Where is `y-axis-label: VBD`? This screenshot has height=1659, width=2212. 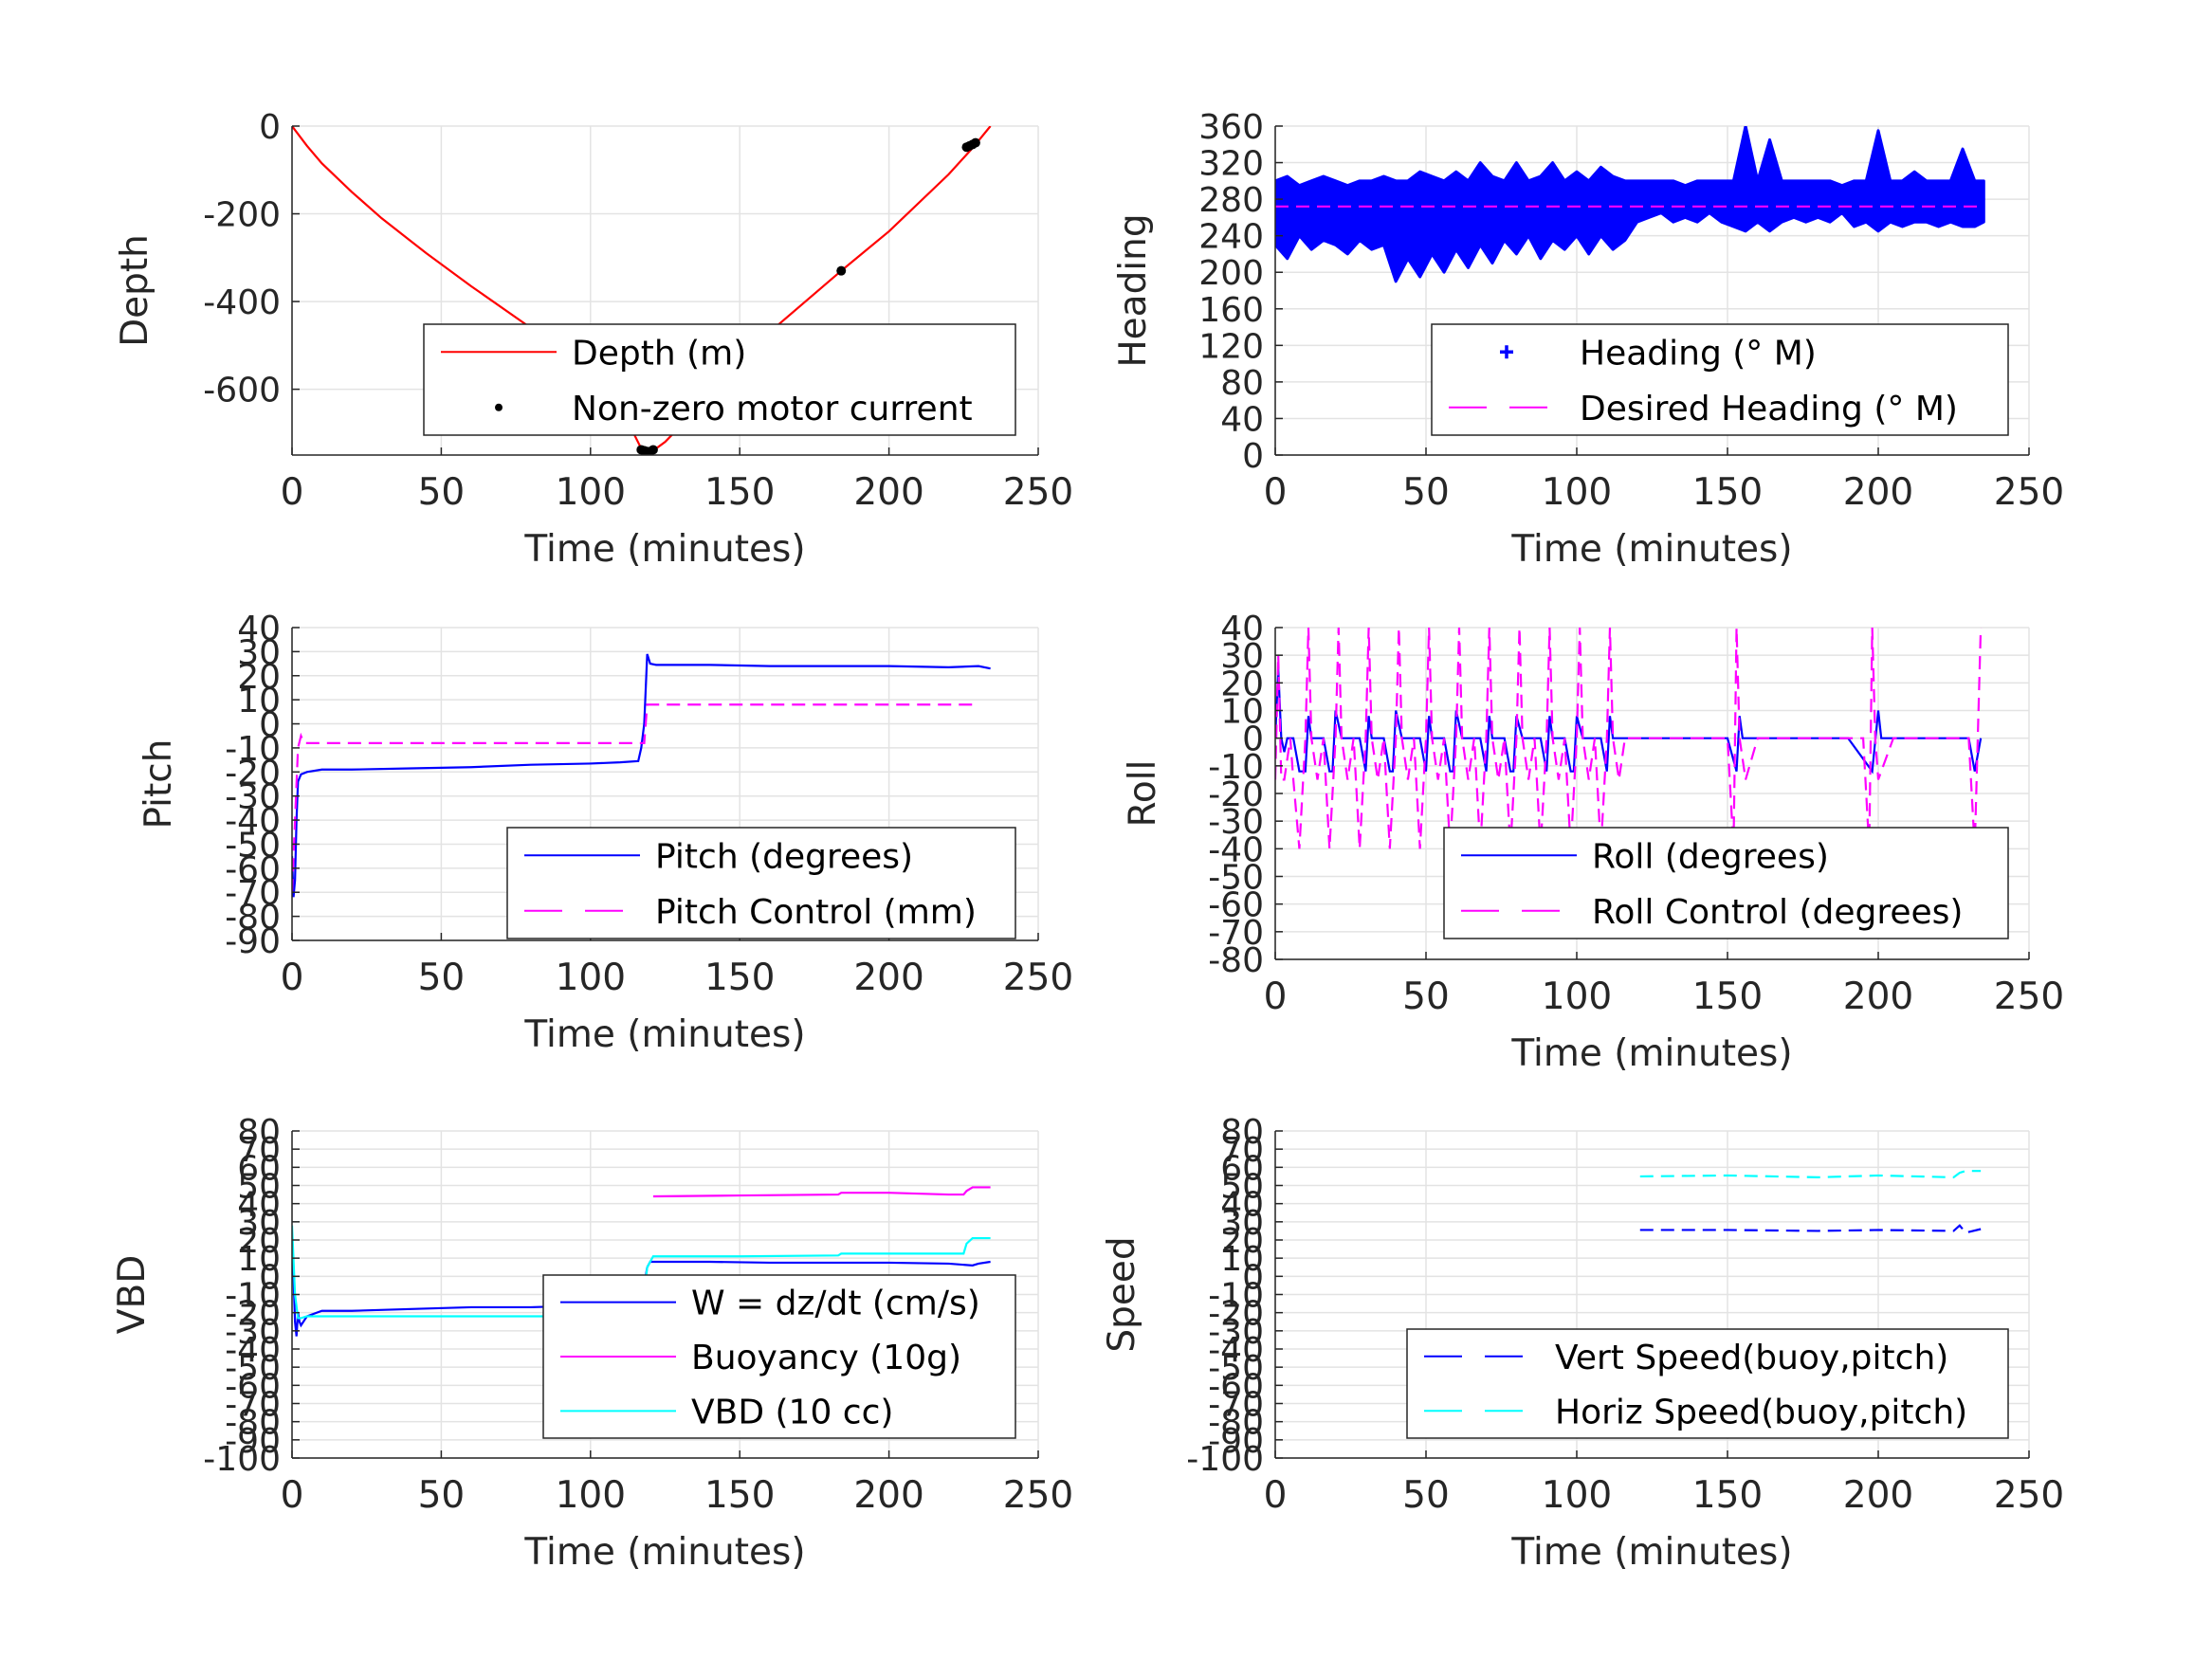
y-axis-label: VBD is located at coordinates (132, 1294).